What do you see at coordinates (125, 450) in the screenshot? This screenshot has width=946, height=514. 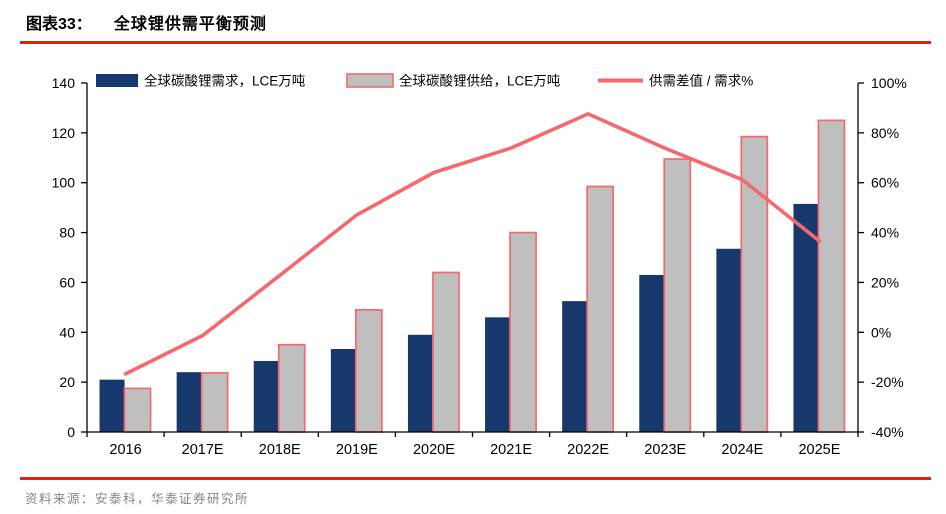 I see `category-label: 2016` at bounding box center [125, 450].